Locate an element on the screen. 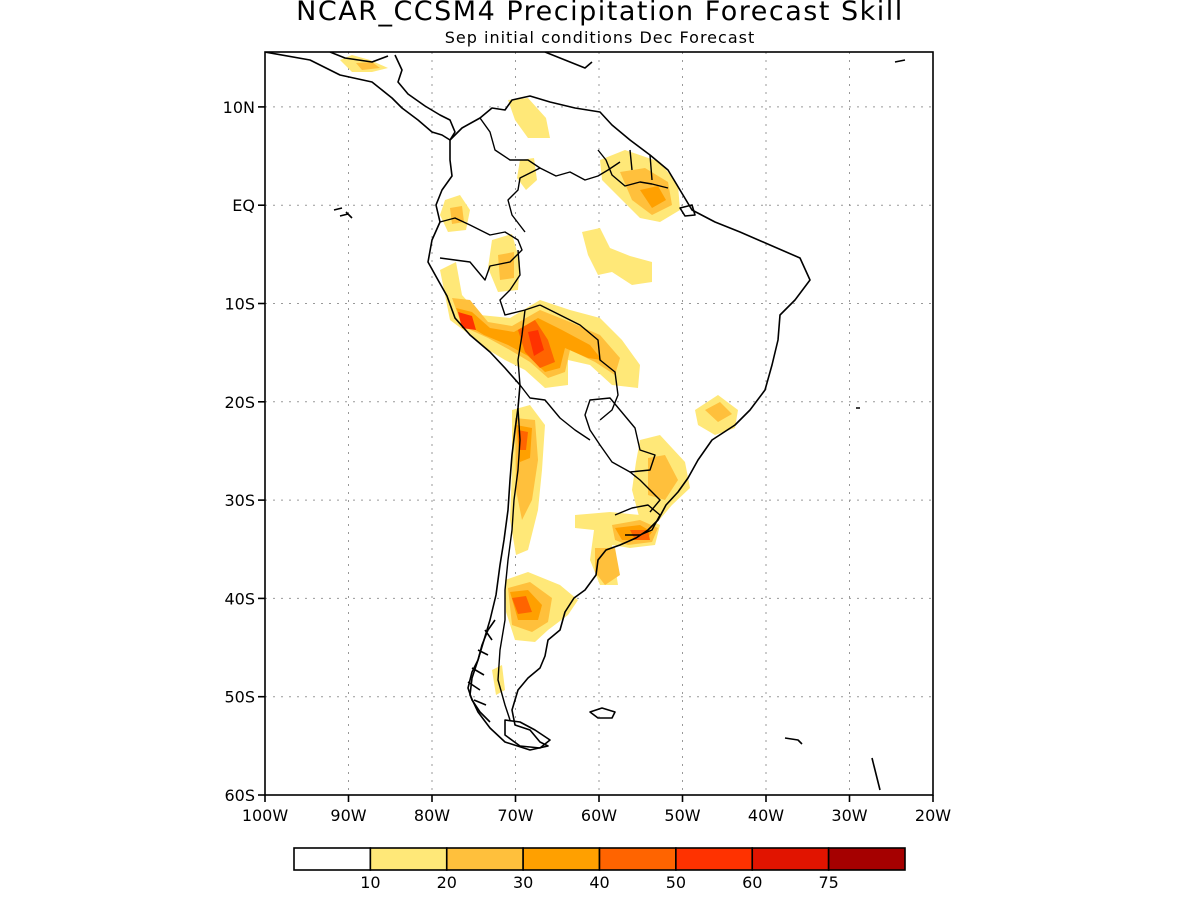  colorbar-label: 30 is located at coordinates (523, 882).